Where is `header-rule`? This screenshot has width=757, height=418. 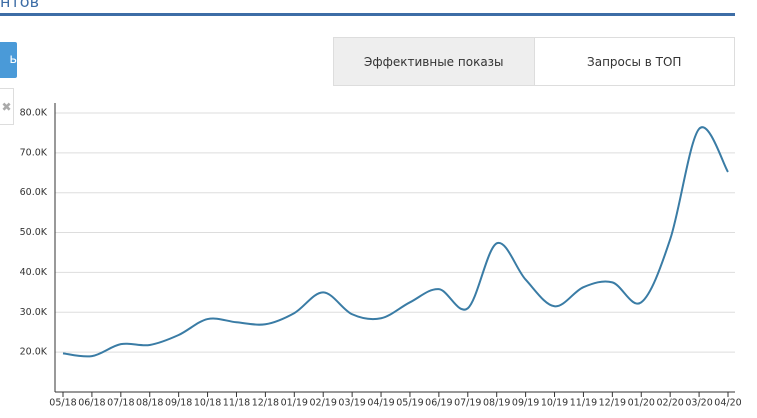 header-rule is located at coordinates (367, 14).